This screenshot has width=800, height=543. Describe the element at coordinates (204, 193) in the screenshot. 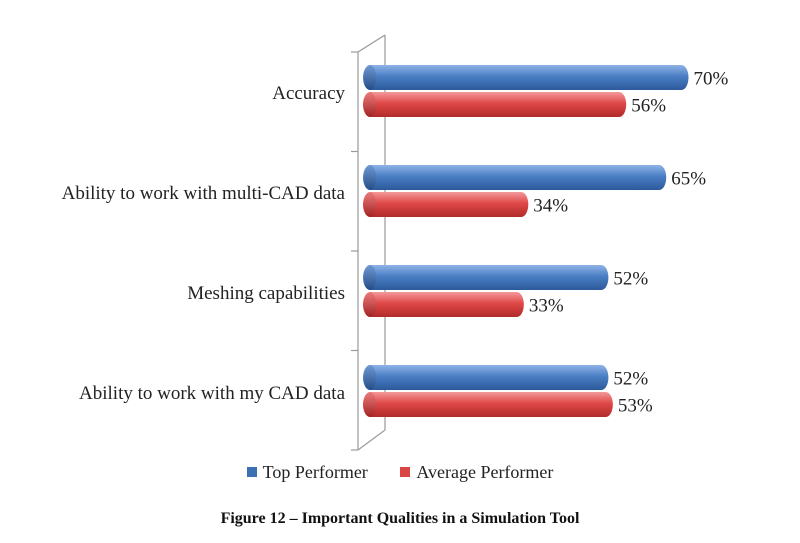

I see `category-label: Ability to work with multi-CAD data` at that location.